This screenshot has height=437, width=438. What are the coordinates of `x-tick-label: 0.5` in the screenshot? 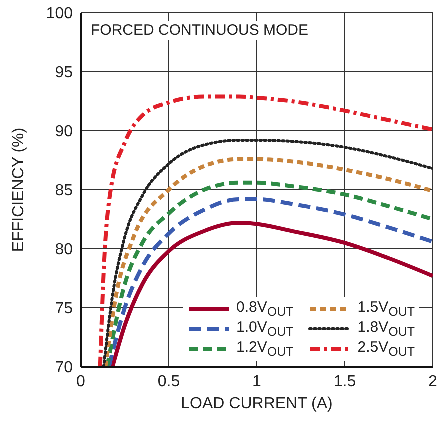 It's located at (169, 381).